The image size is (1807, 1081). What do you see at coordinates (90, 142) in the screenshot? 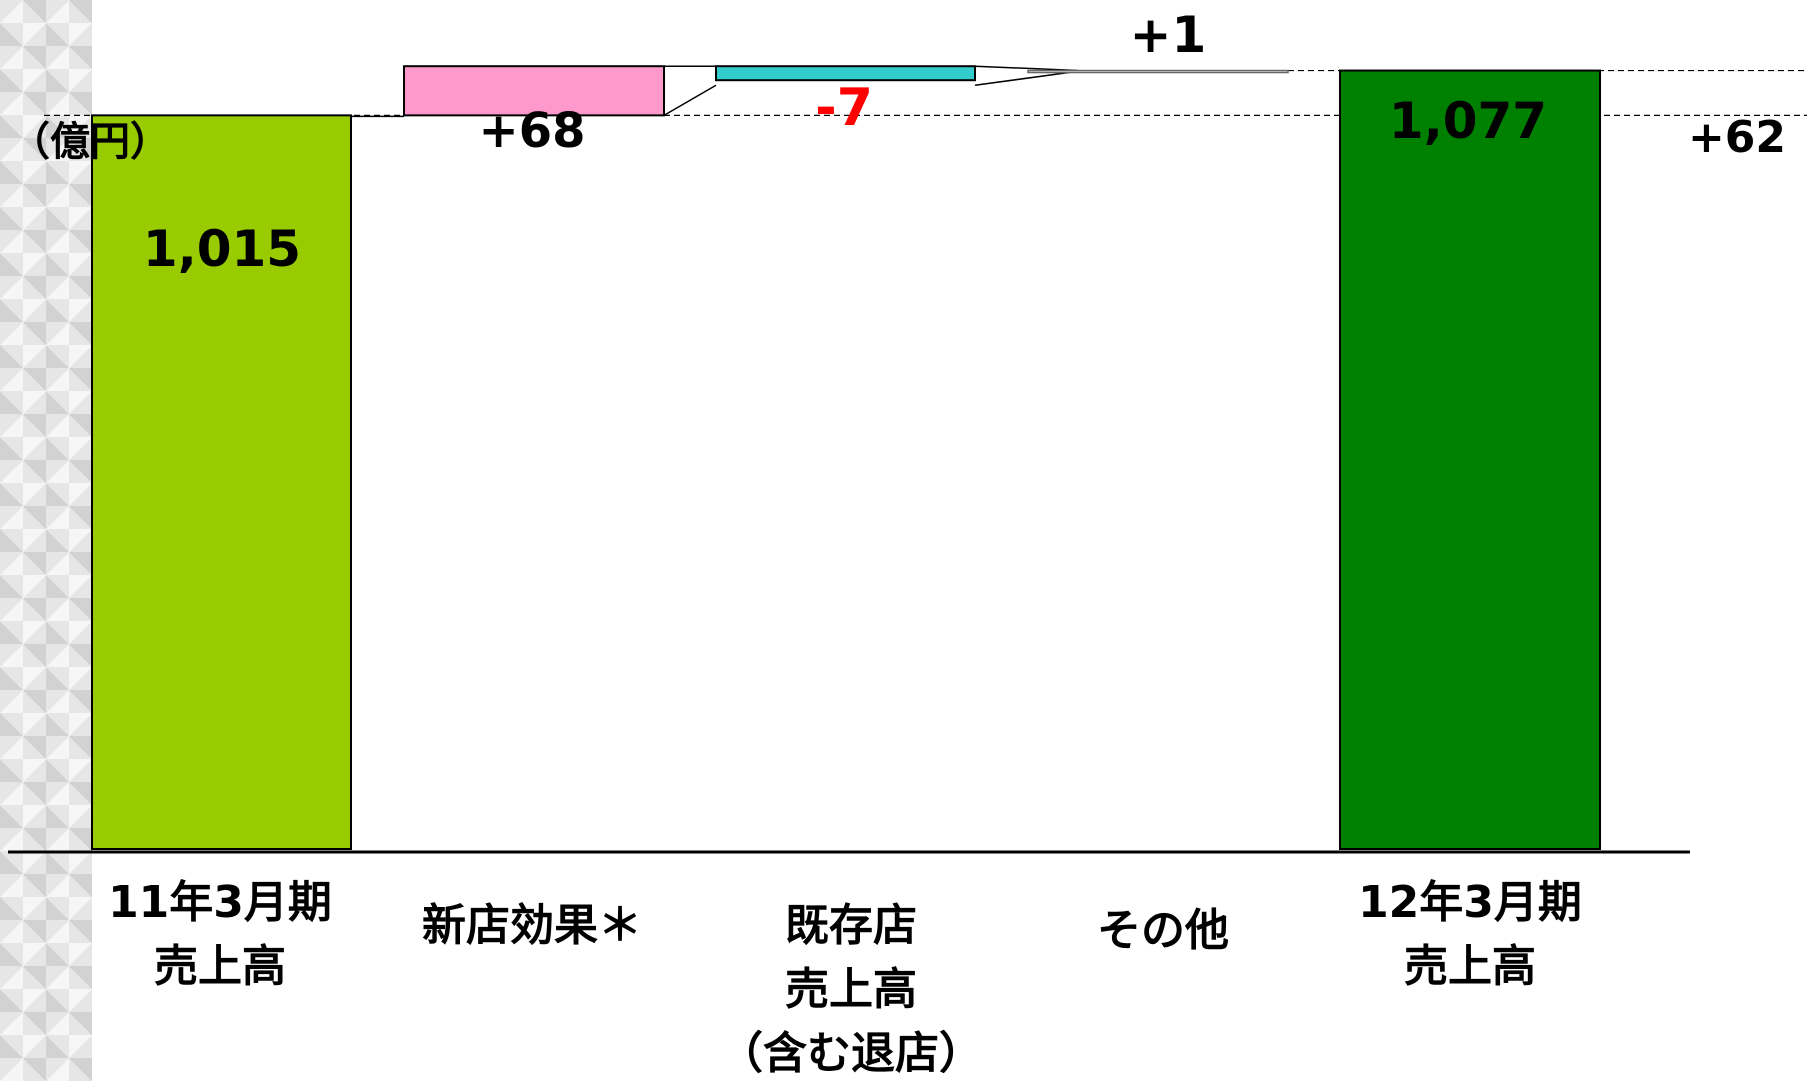
I see `unit-label: （億円）` at bounding box center [90, 142].